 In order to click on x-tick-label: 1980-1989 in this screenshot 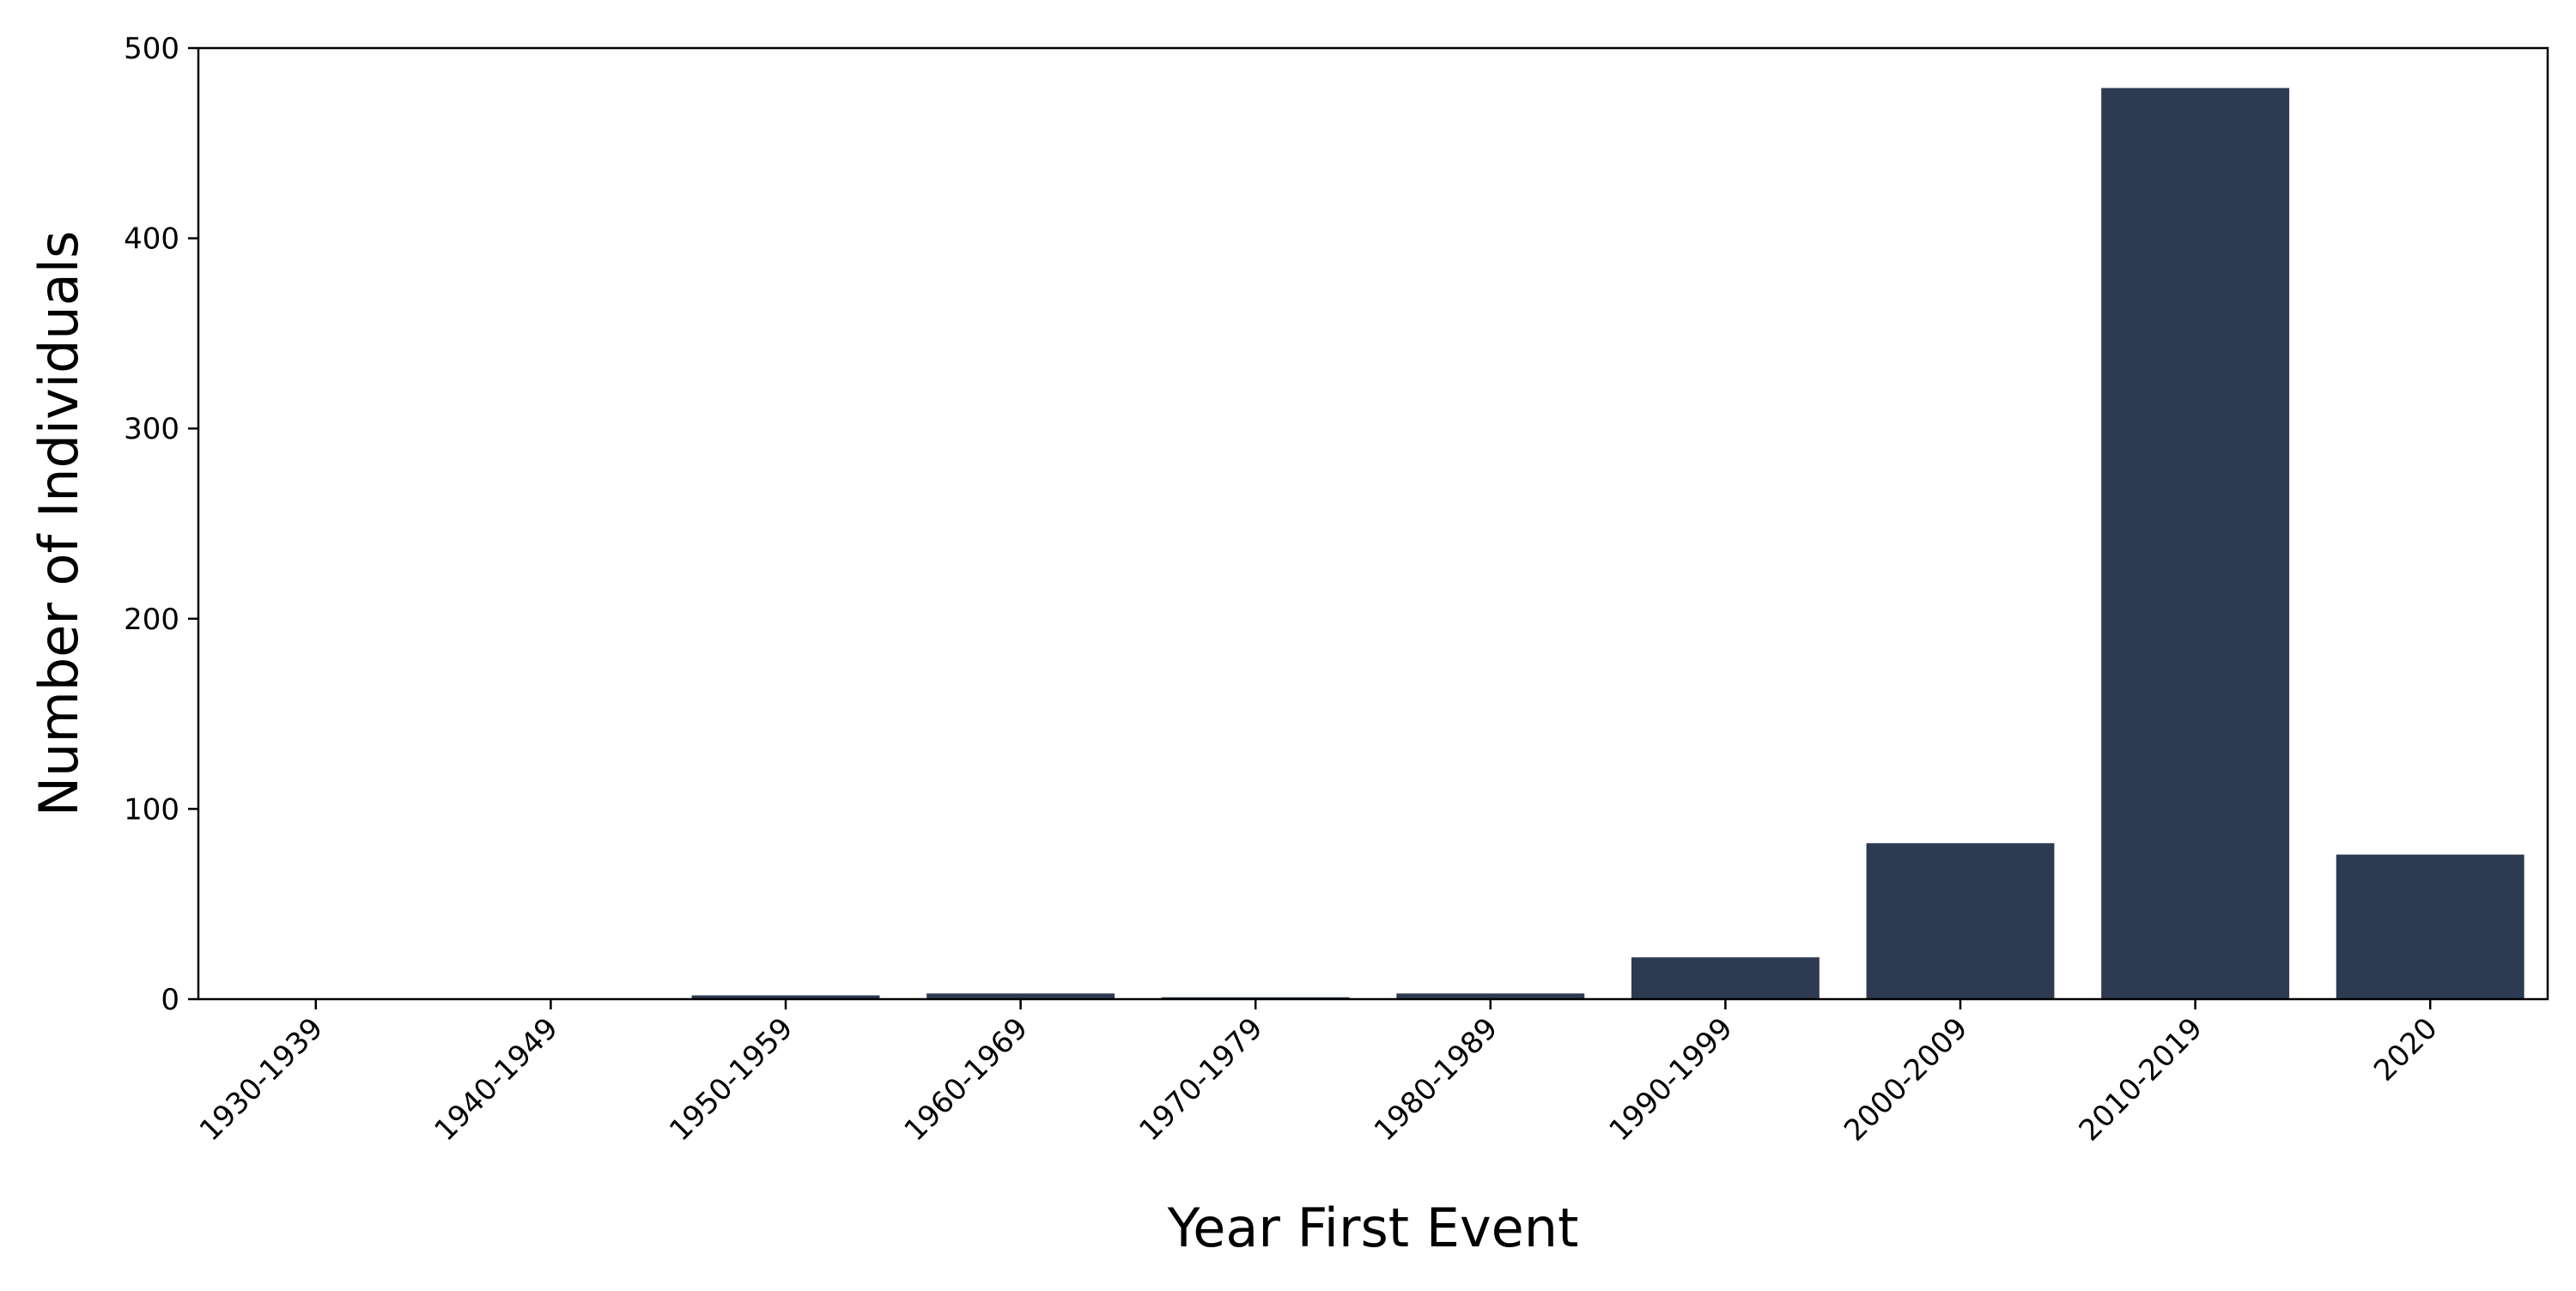, I will do `click(1436, 1079)`.